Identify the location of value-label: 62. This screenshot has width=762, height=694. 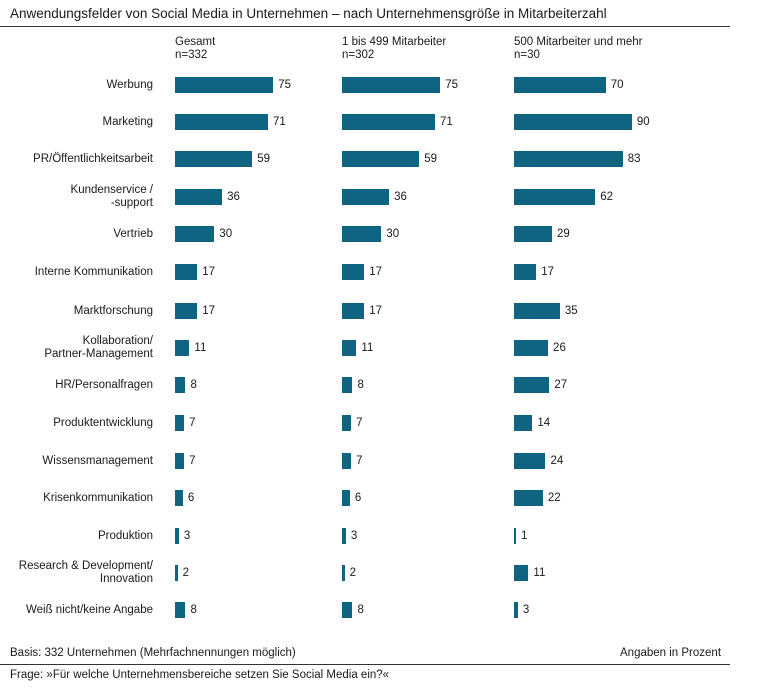
(607, 197).